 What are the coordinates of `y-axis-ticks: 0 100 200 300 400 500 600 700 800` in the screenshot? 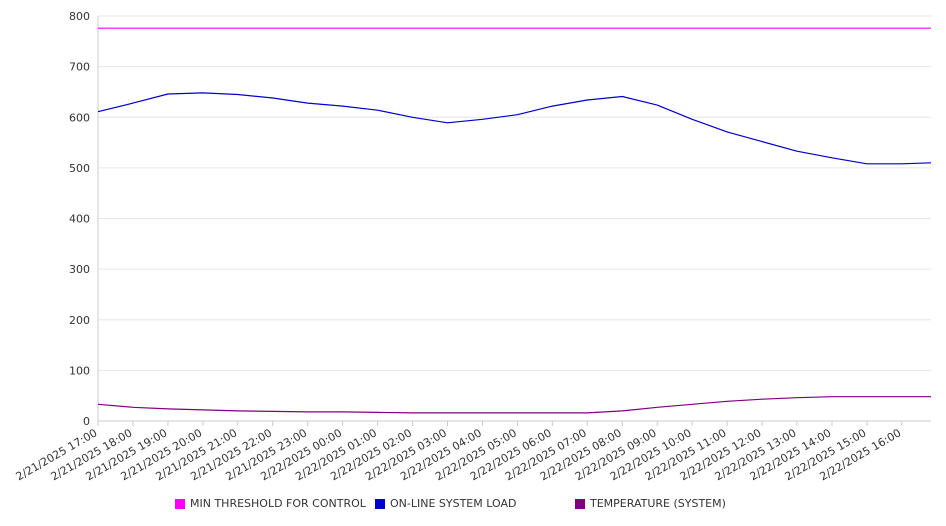 It's located at (79, 219).